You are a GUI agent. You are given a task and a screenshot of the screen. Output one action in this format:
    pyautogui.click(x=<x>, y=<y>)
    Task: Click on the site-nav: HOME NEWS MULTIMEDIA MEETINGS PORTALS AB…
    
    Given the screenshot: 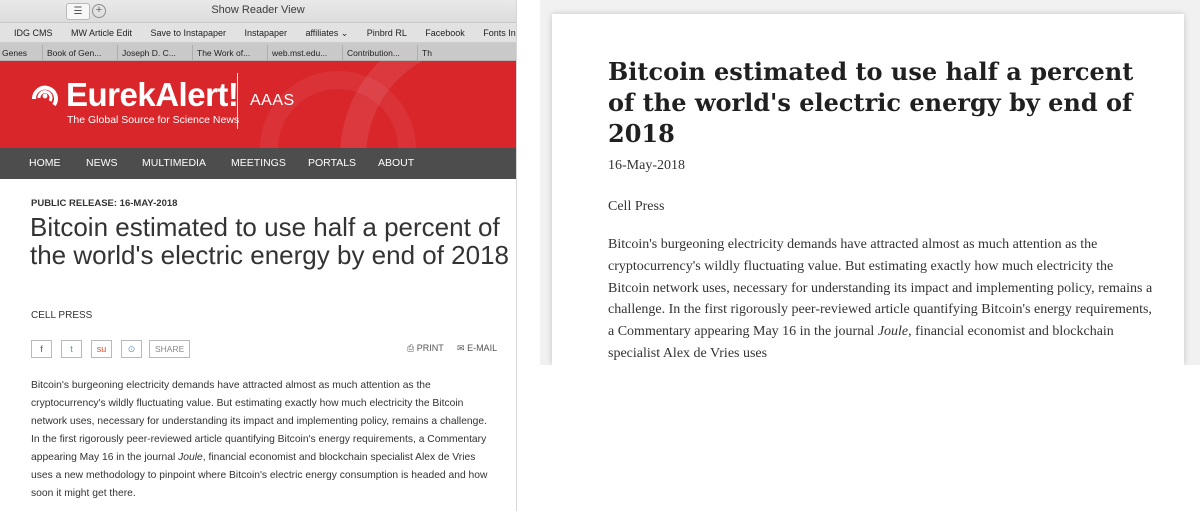 What is the action you would take?
    pyautogui.click(x=258, y=163)
    